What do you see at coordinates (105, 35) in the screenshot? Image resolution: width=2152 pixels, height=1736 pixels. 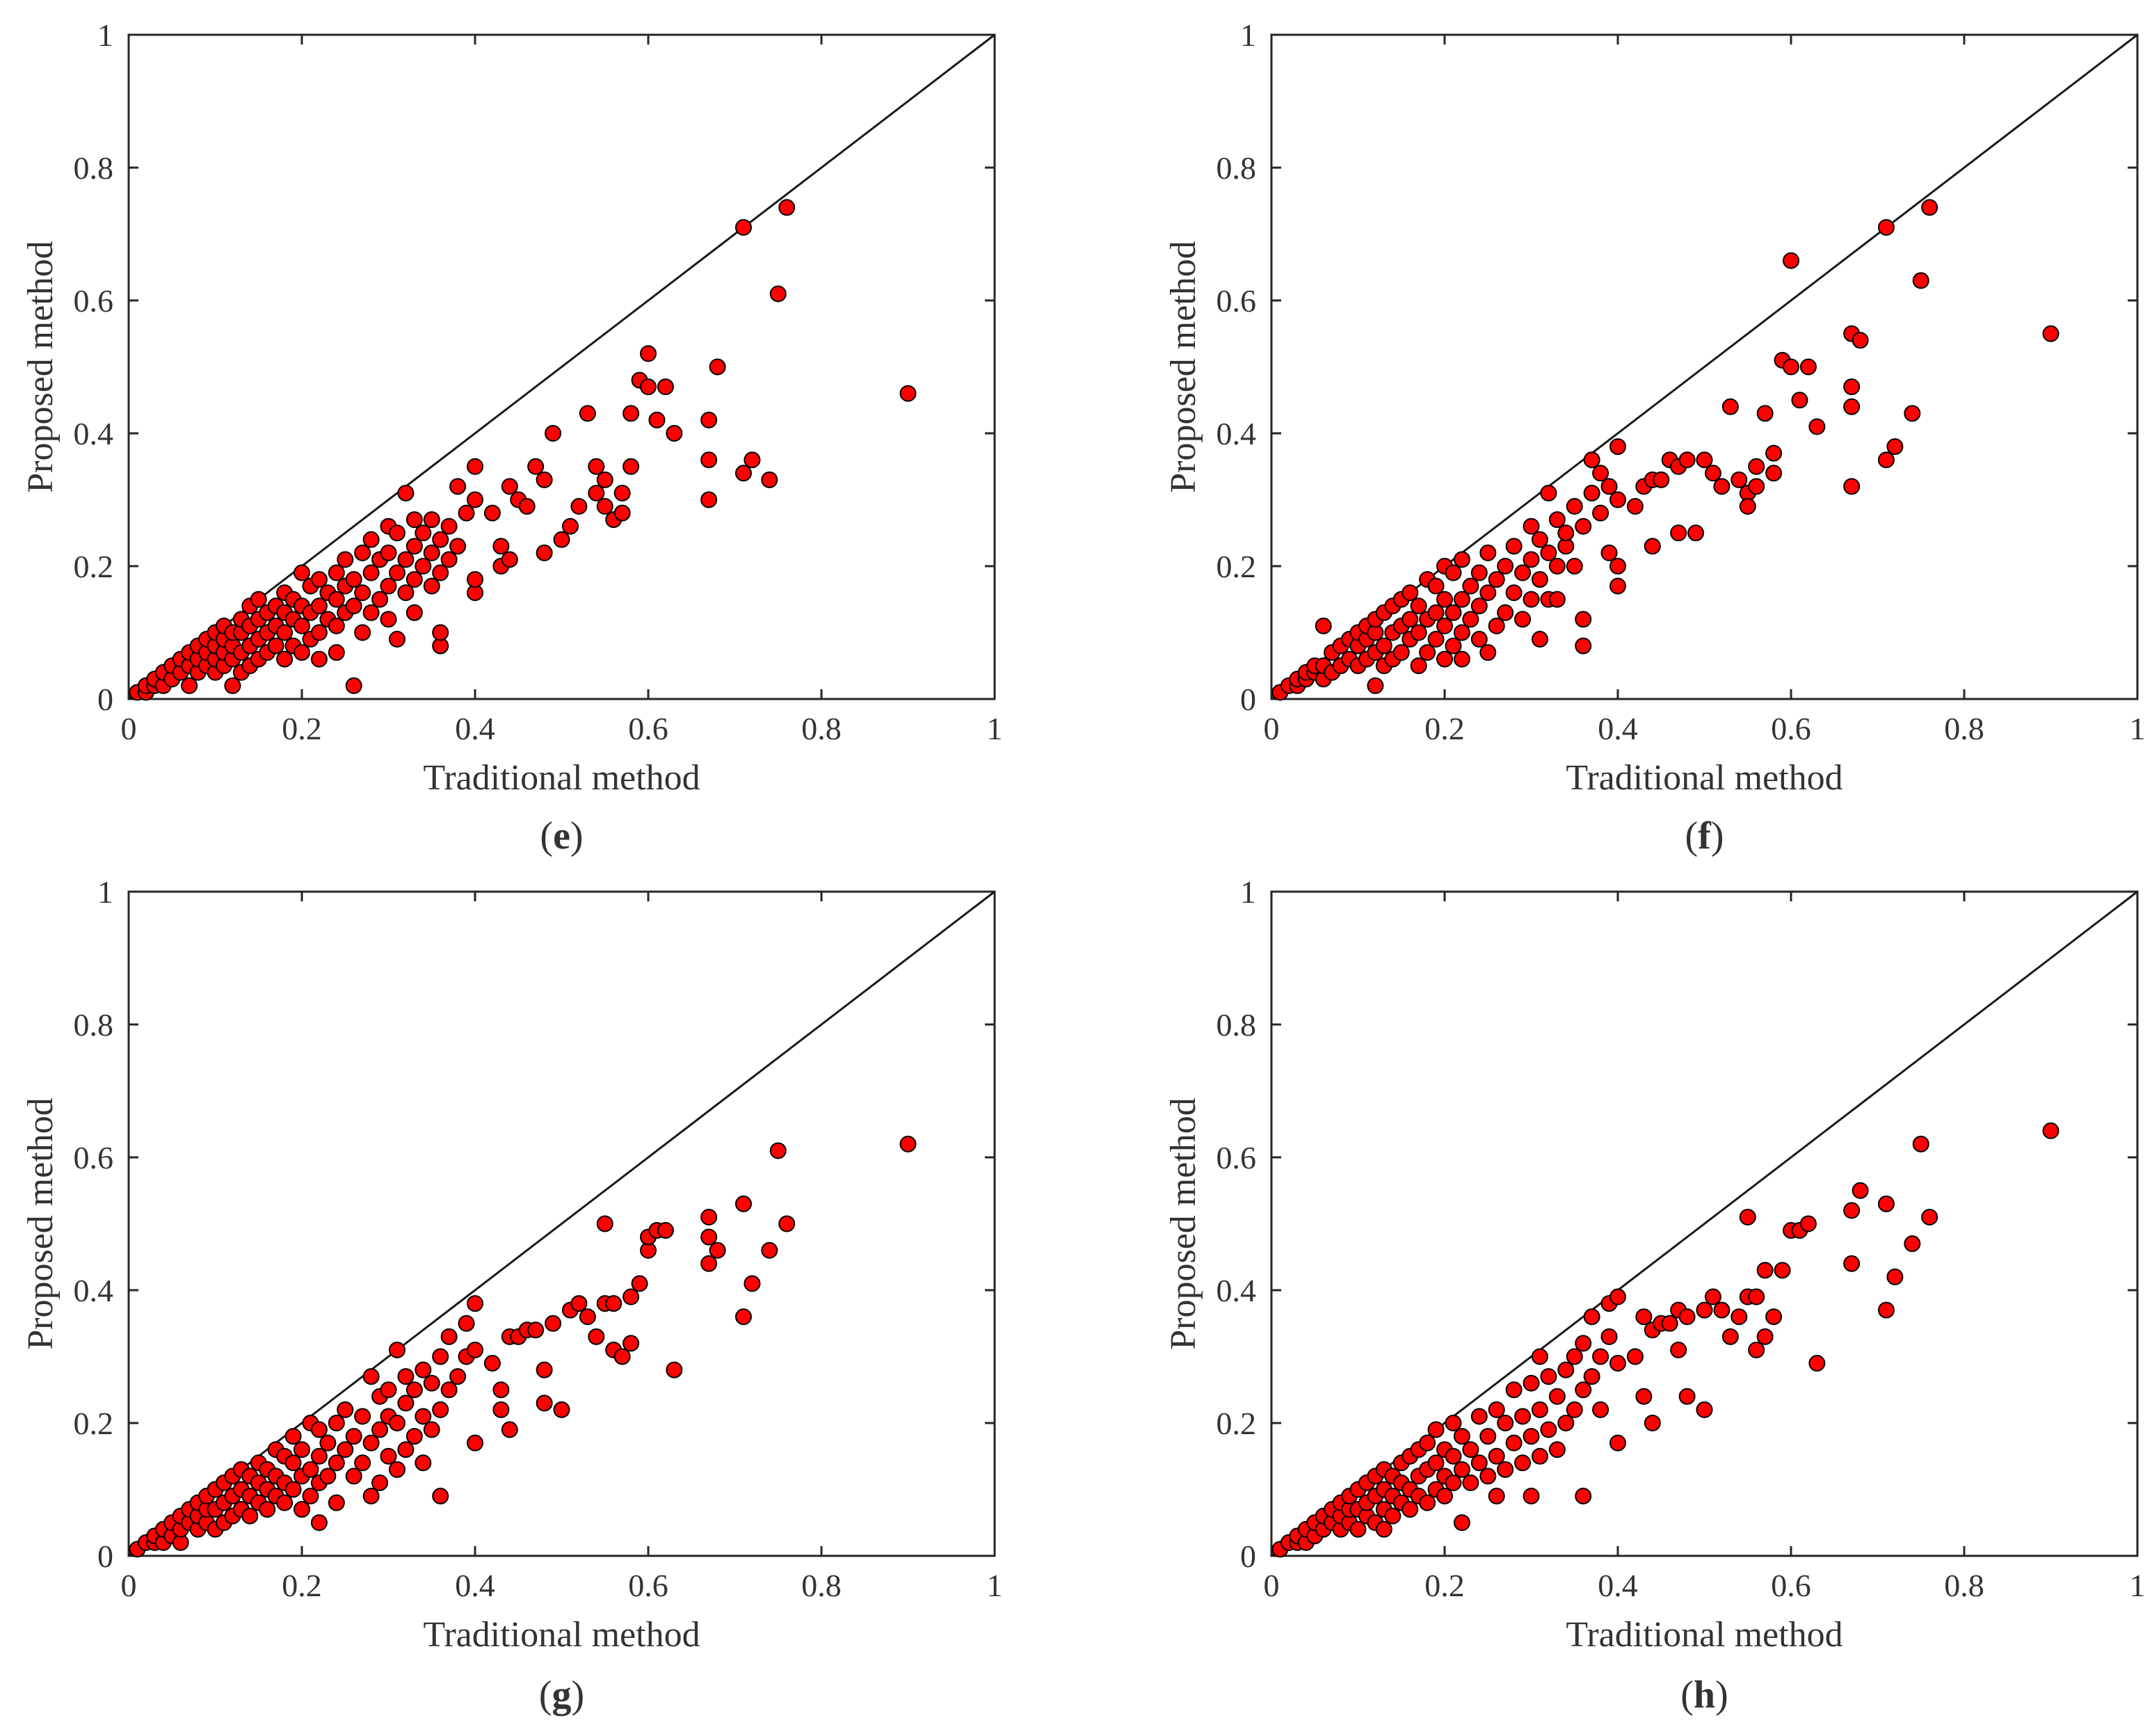 I see `y-tick-label: 1` at bounding box center [105, 35].